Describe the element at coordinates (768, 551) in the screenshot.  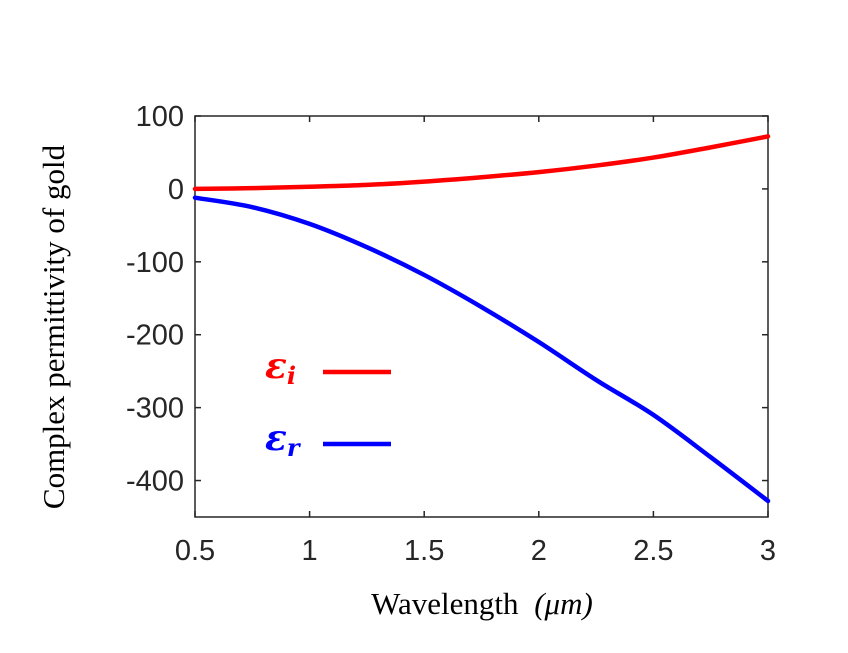
I see `x-tick-label: 3` at that location.